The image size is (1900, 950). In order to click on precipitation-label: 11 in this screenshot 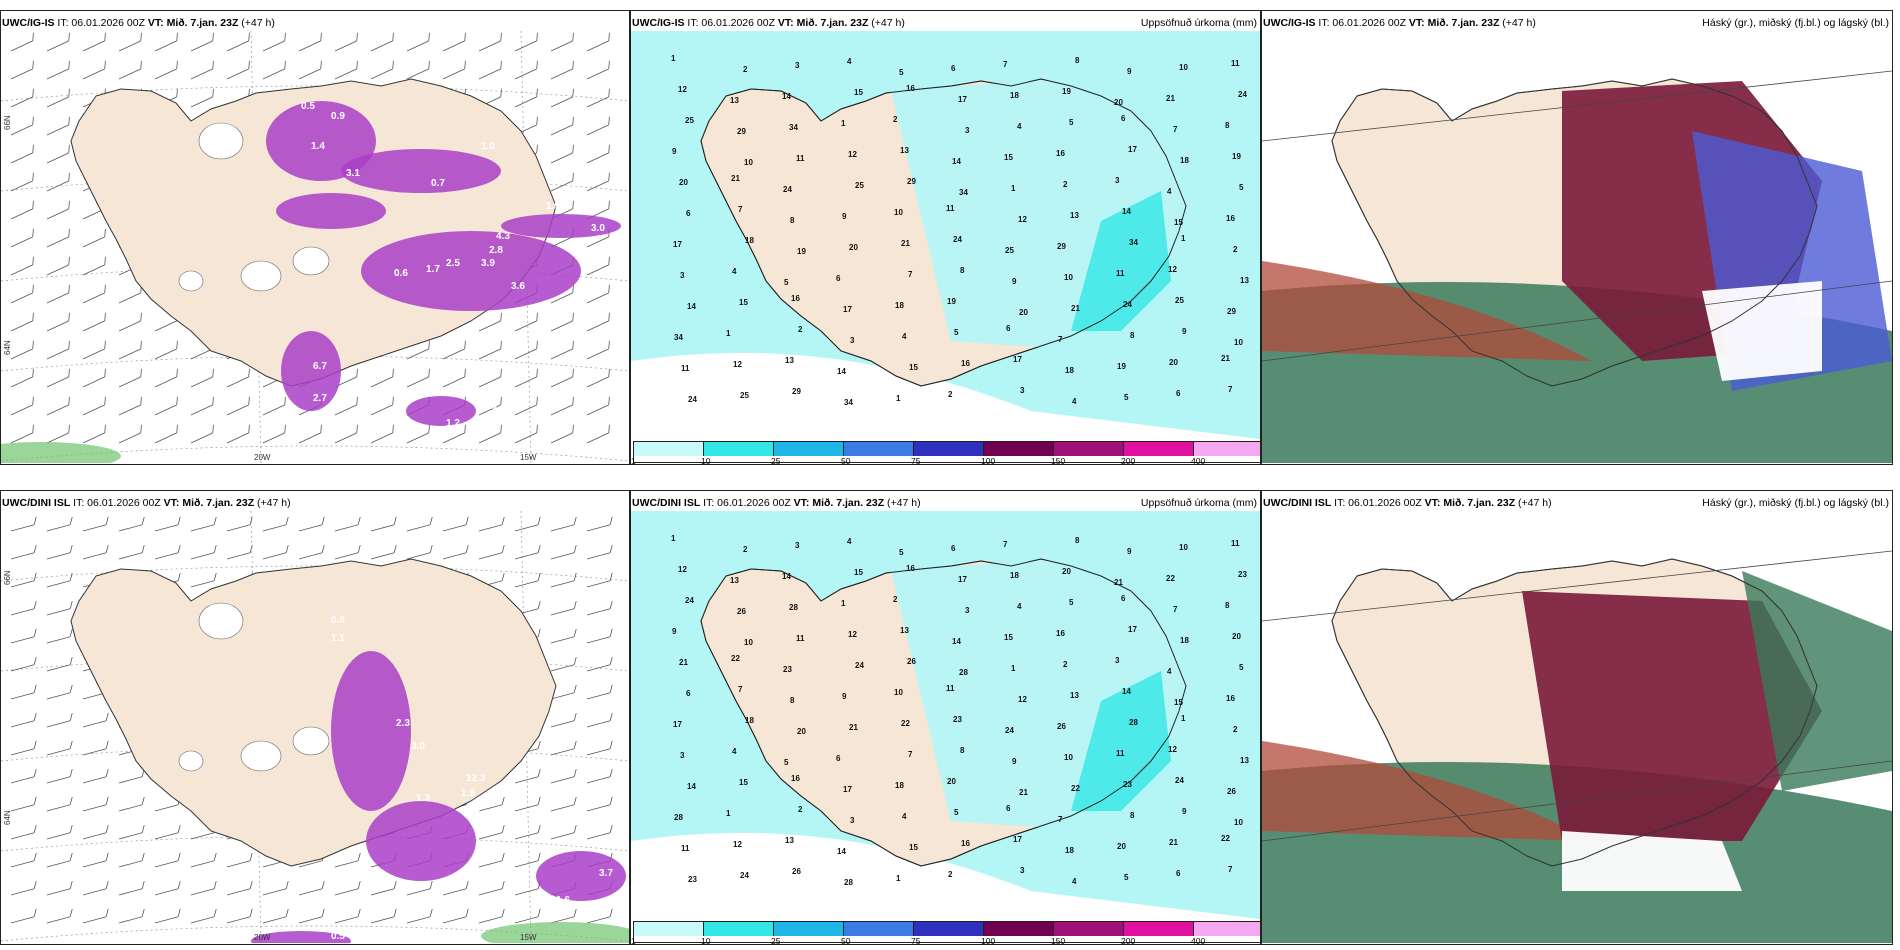, I will do `click(1235, 543)`.